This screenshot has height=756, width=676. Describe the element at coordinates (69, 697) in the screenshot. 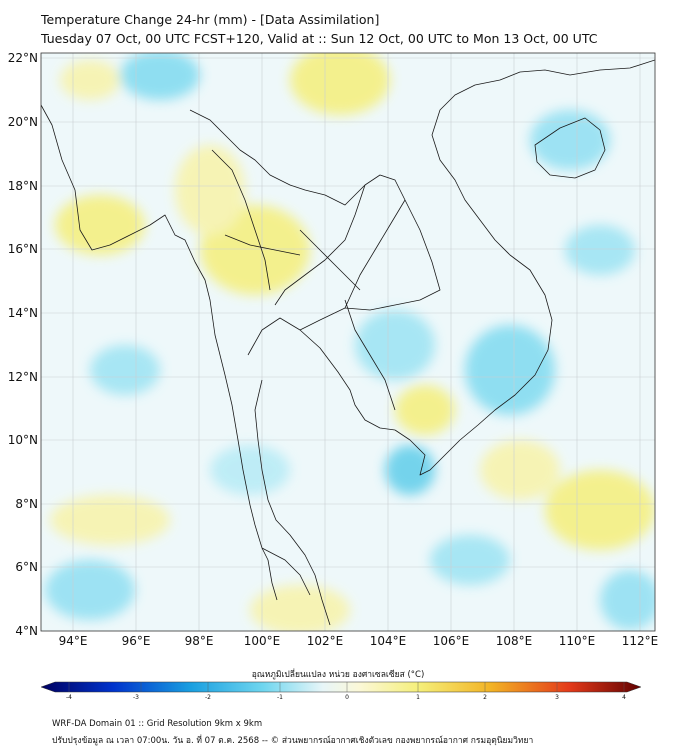

I see `colorbar-tick: -4` at that location.